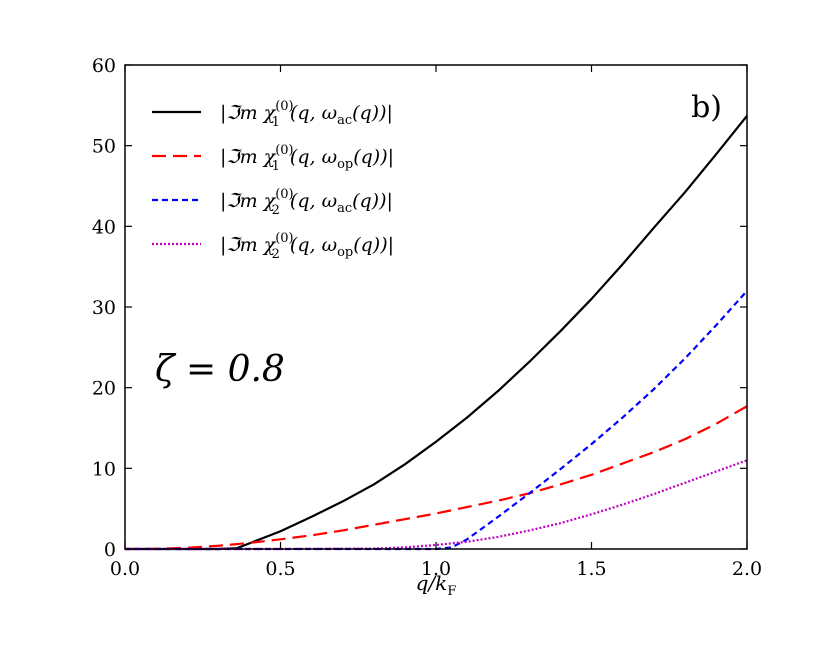  Describe the element at coordinates (104, 227) in the screenshot. I see `y-tick-label: 40` at that location.